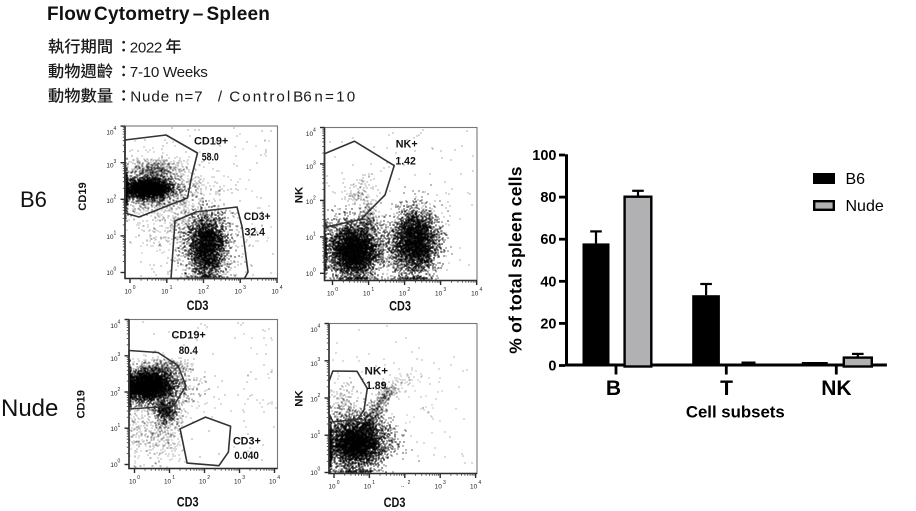 The image size is (916, 511). What do you see at coordinates (302, 97) in the screenshot?
I see `svg-text: B6` at bounding box center [302, 97].